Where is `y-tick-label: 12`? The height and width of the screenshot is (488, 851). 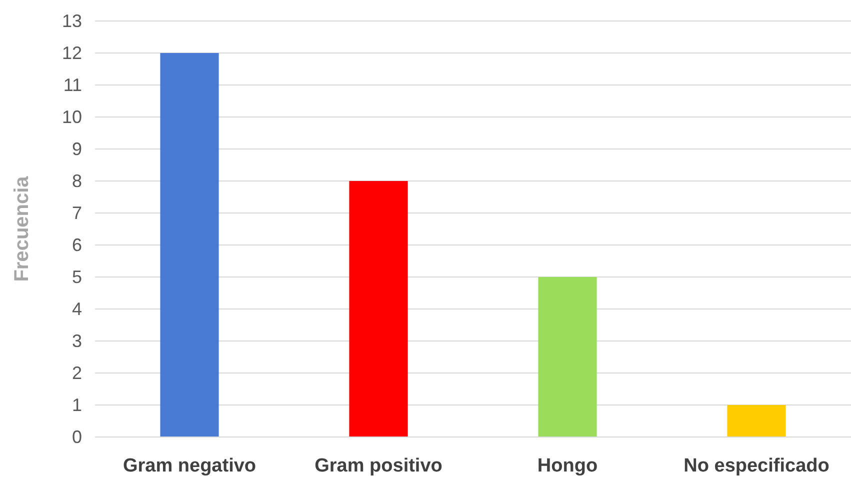
y-tick-label: 12 is located at coordinates (72, 52).